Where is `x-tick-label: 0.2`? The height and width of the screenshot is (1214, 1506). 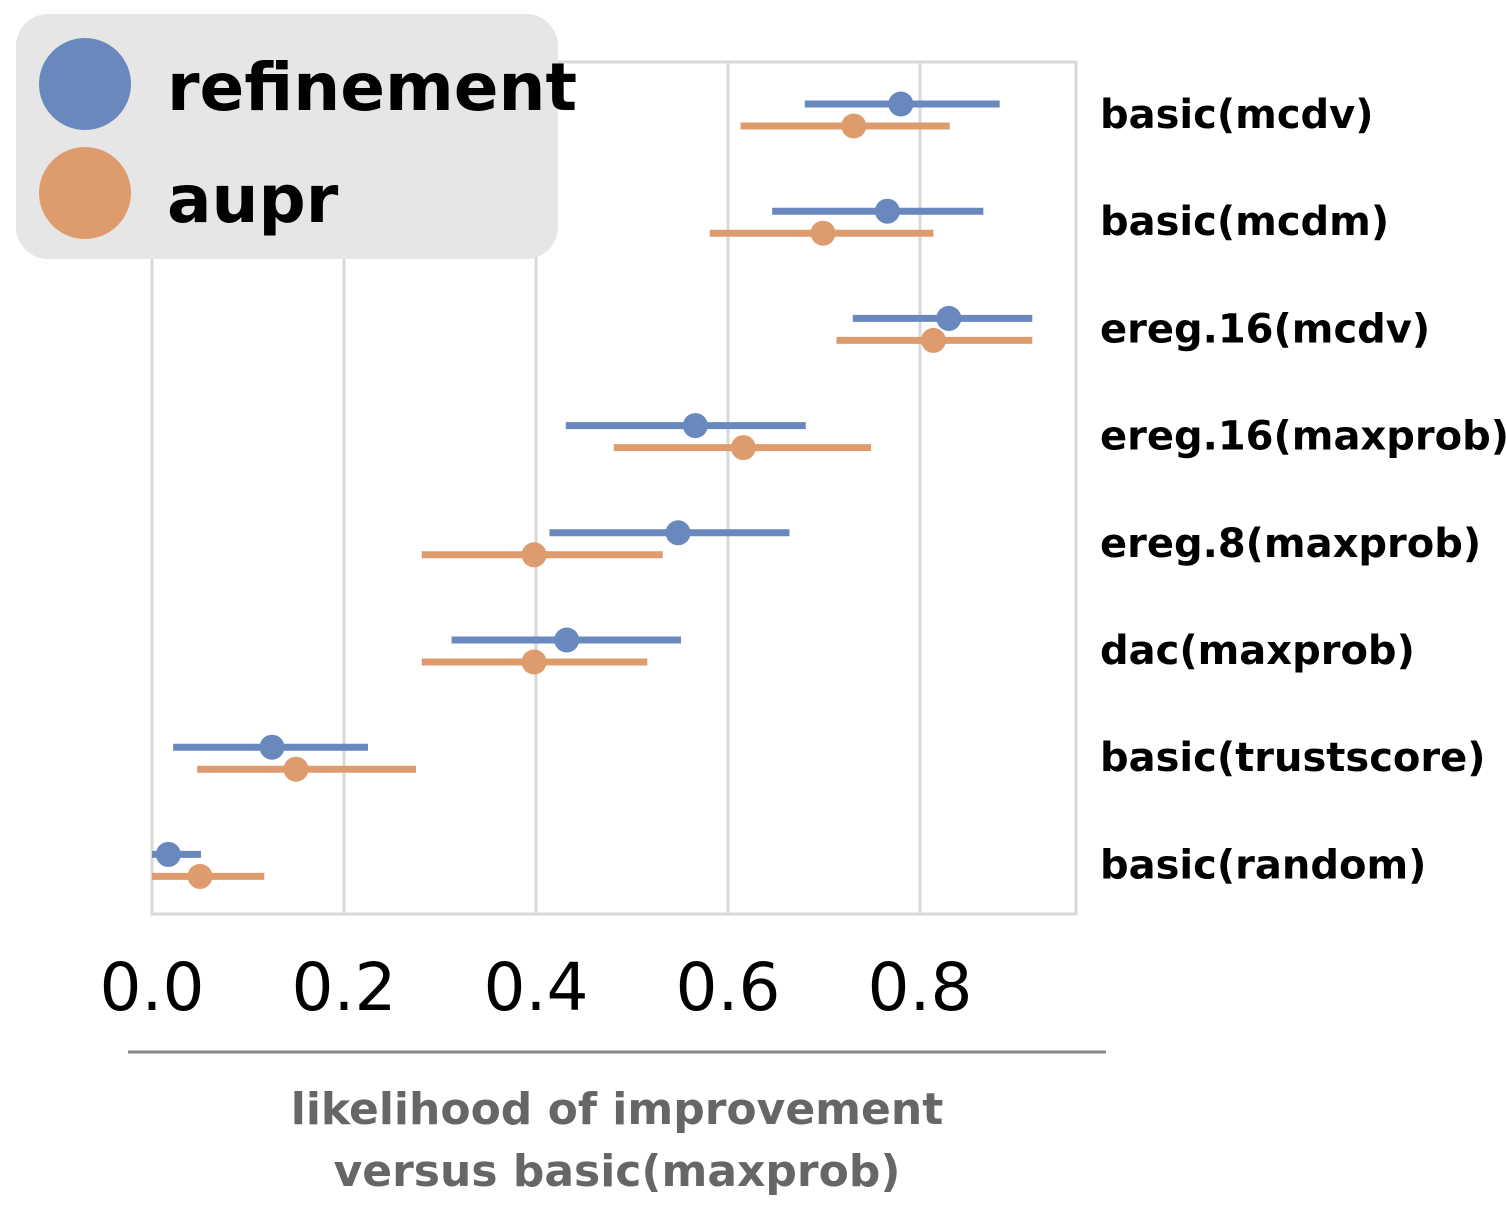 x-tick-label: 0.2 is located at coordinates (344, 987).